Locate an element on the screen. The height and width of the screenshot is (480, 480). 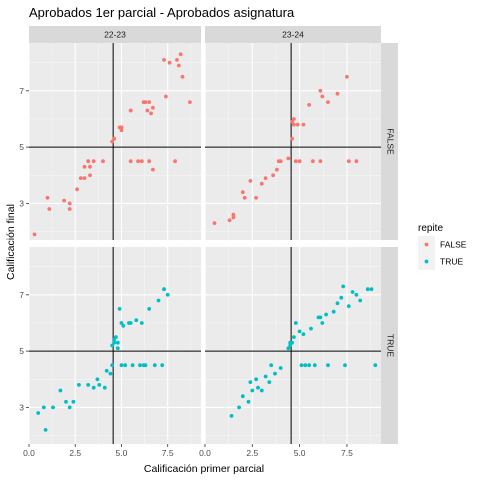
row-strip-label: FALSE is located at coordinates (390, 141).